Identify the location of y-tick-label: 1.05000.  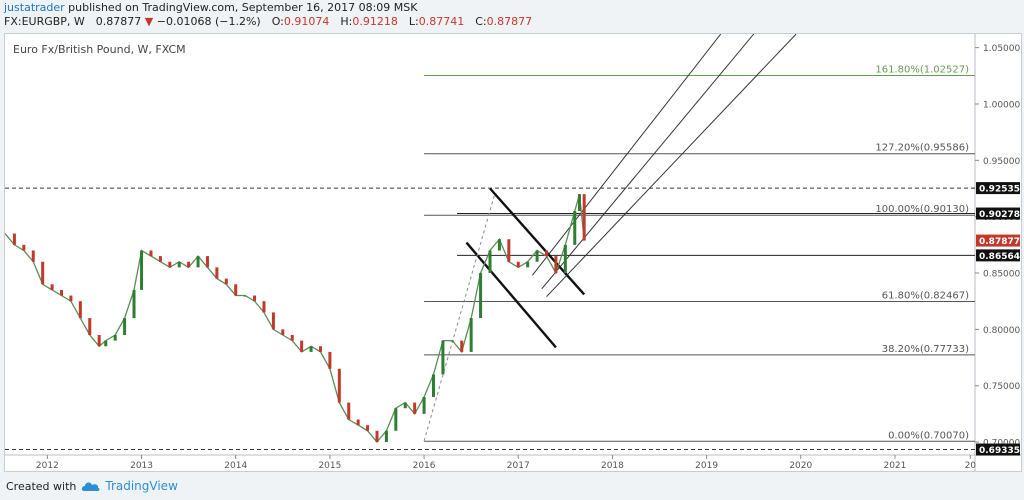
(1001, 49).